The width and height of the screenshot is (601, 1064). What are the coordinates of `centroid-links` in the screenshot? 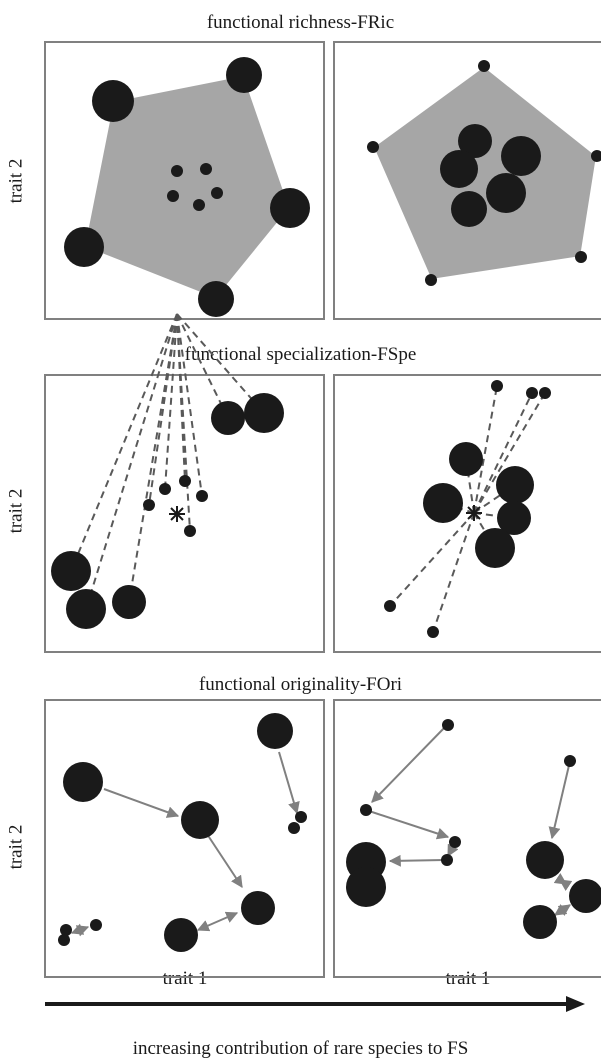 It's located at (167, 461).